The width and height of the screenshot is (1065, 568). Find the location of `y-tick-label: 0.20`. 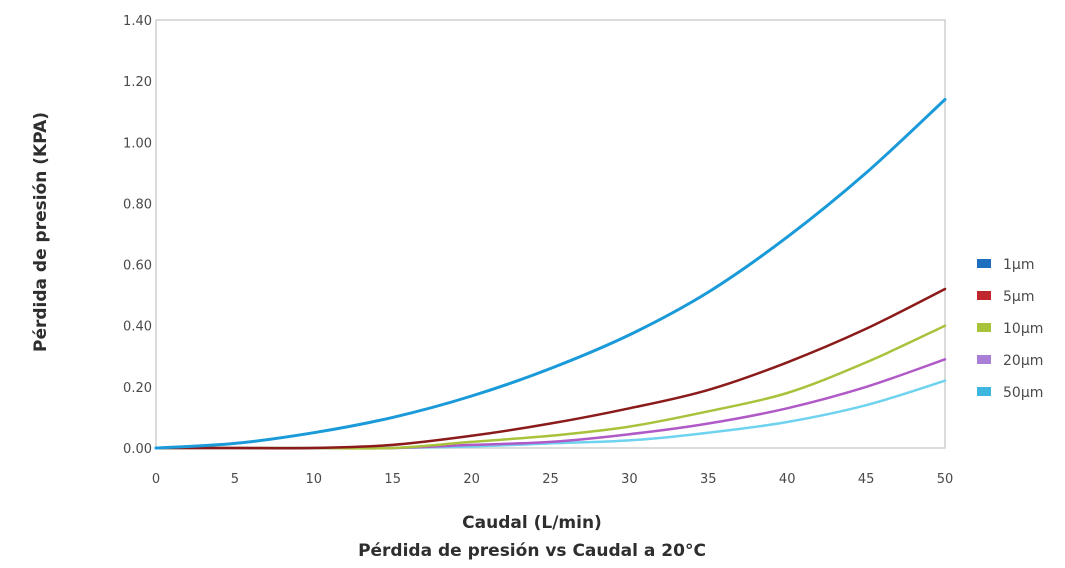

y-tick-label: 0.20 is located at coordinates (137, 388).